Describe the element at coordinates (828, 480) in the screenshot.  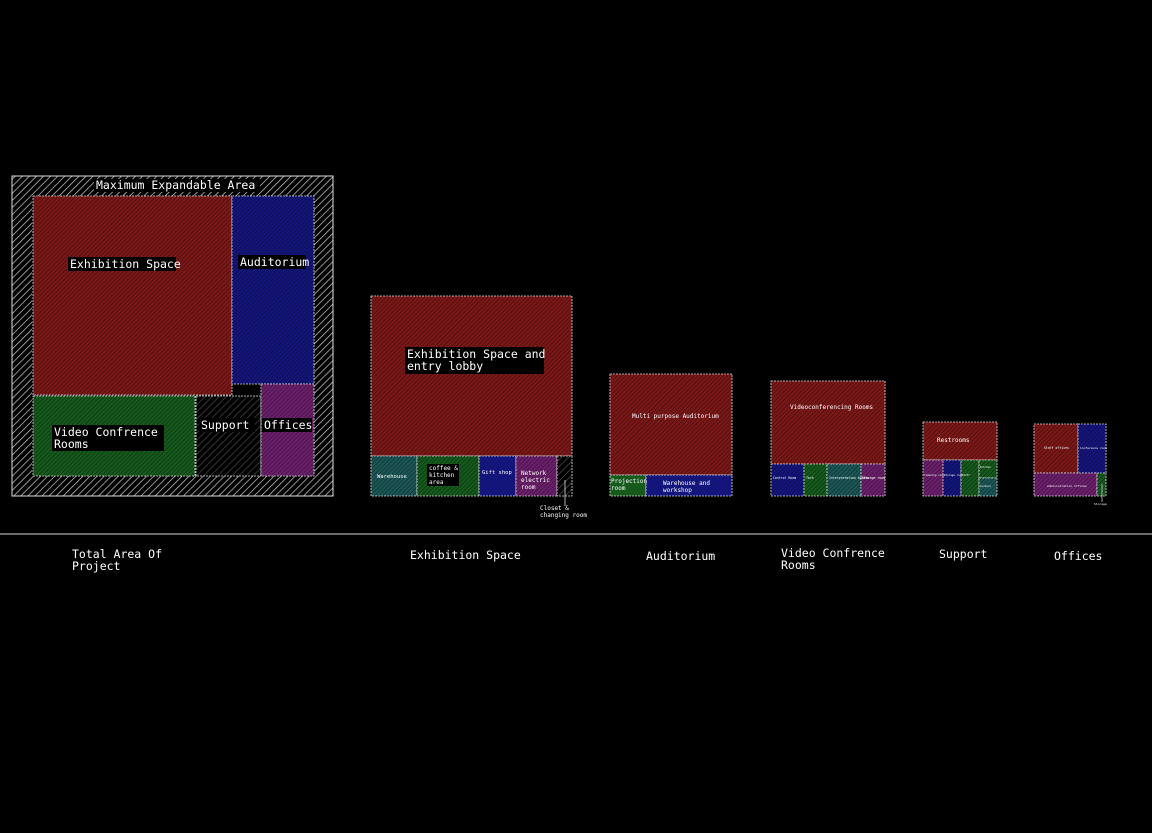
I see `video-rooms-hatch` at that location.